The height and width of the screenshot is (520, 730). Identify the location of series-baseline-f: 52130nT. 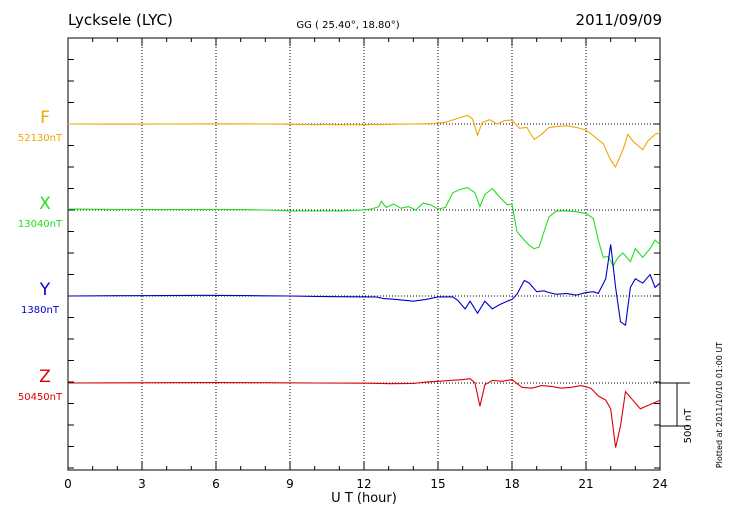
(40, 138).